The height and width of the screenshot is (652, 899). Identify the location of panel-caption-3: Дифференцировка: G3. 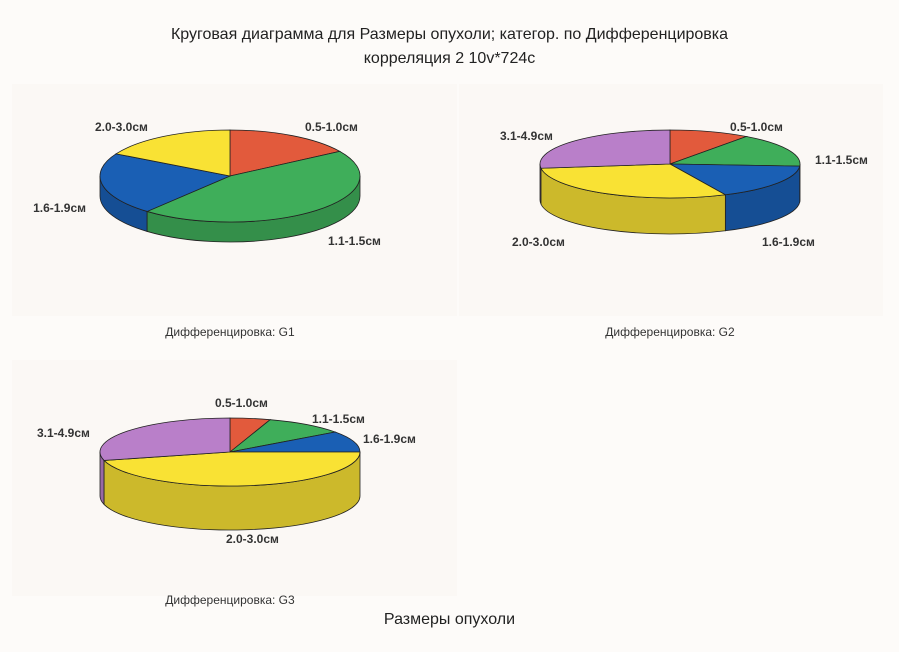
(230, 600).